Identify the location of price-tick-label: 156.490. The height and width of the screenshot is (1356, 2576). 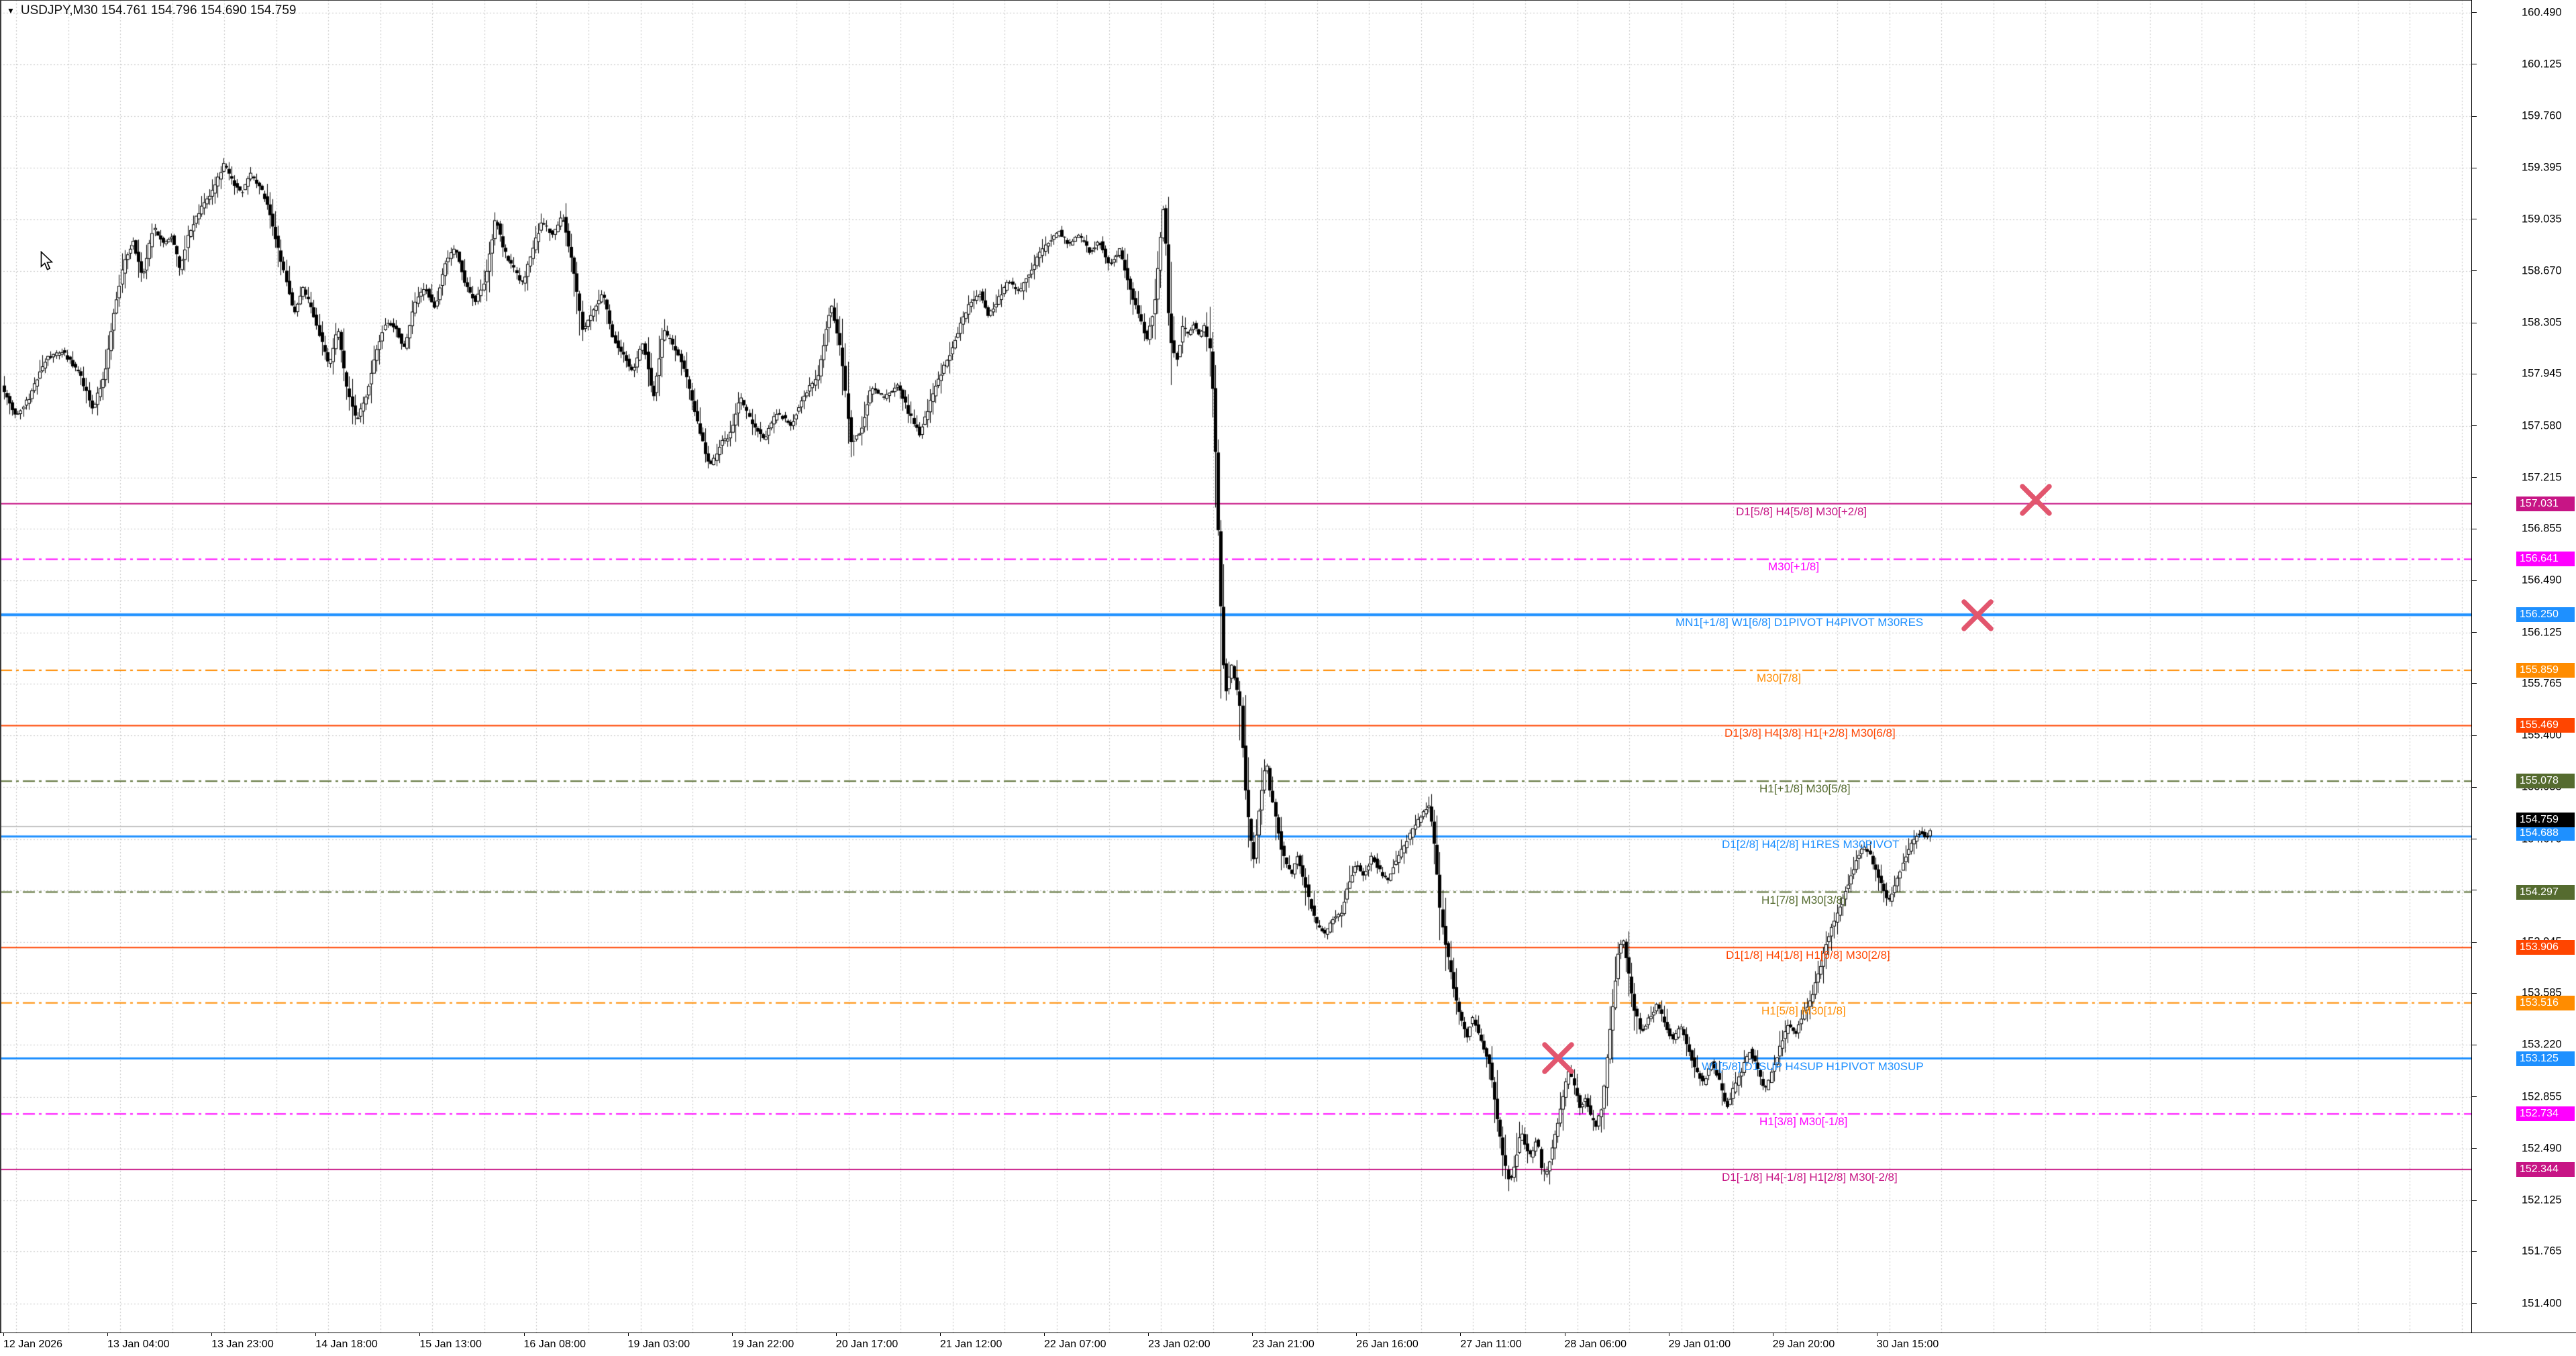
(2542, 580).